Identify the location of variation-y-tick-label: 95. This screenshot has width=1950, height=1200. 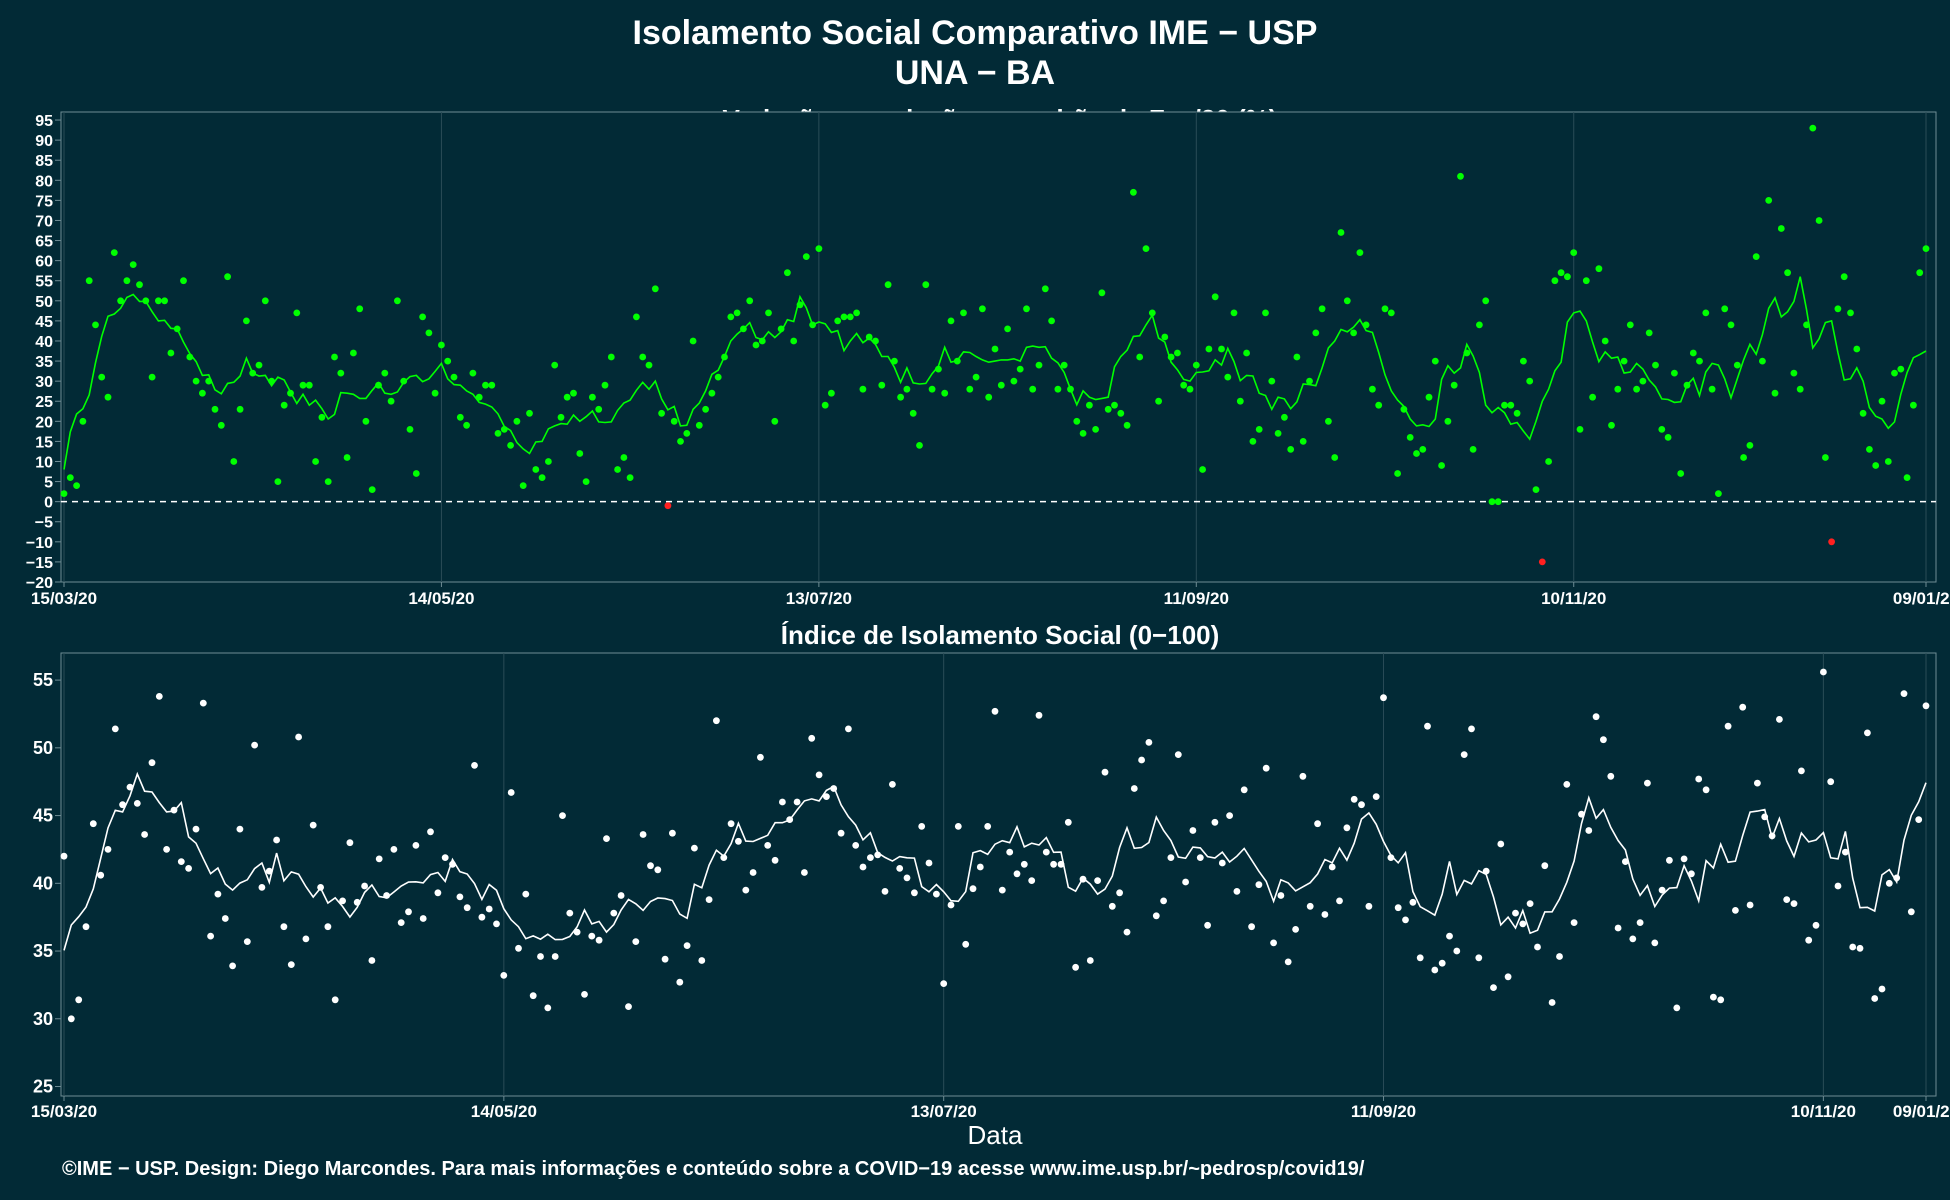
(44, 121).